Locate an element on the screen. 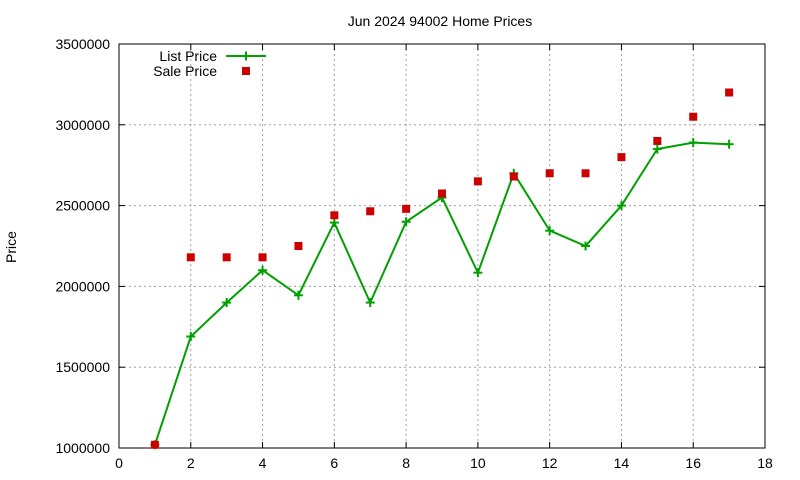 Image resolution: width=800 pixels, height=480 pixels. legend-label-list-price: List Price is located at coordinates (188, 56).